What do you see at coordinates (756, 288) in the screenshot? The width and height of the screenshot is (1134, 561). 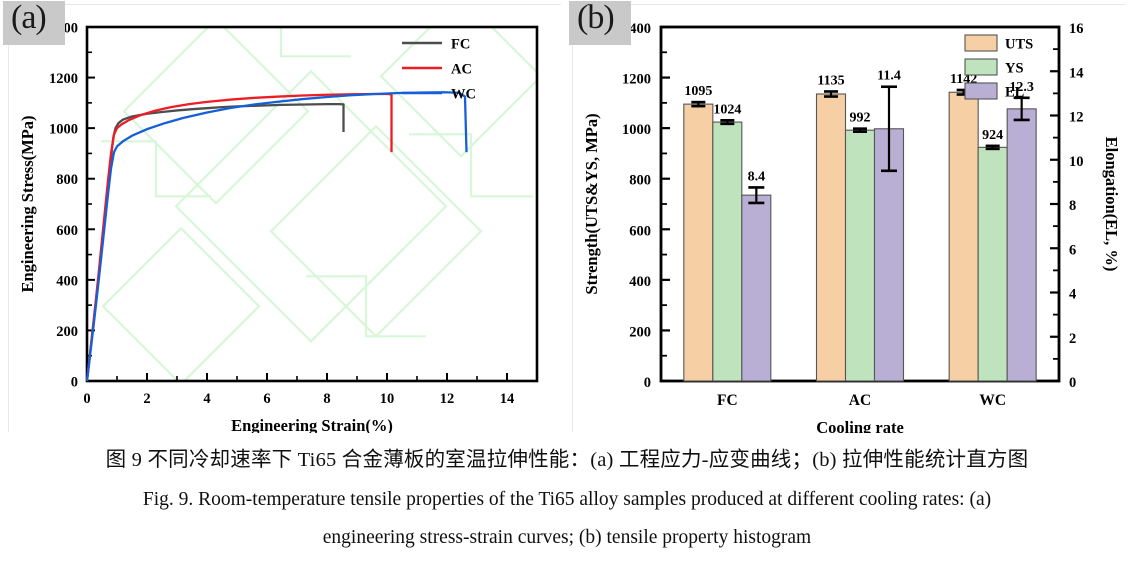 I see `bar-fc-el` at bounding box center [756, 288].